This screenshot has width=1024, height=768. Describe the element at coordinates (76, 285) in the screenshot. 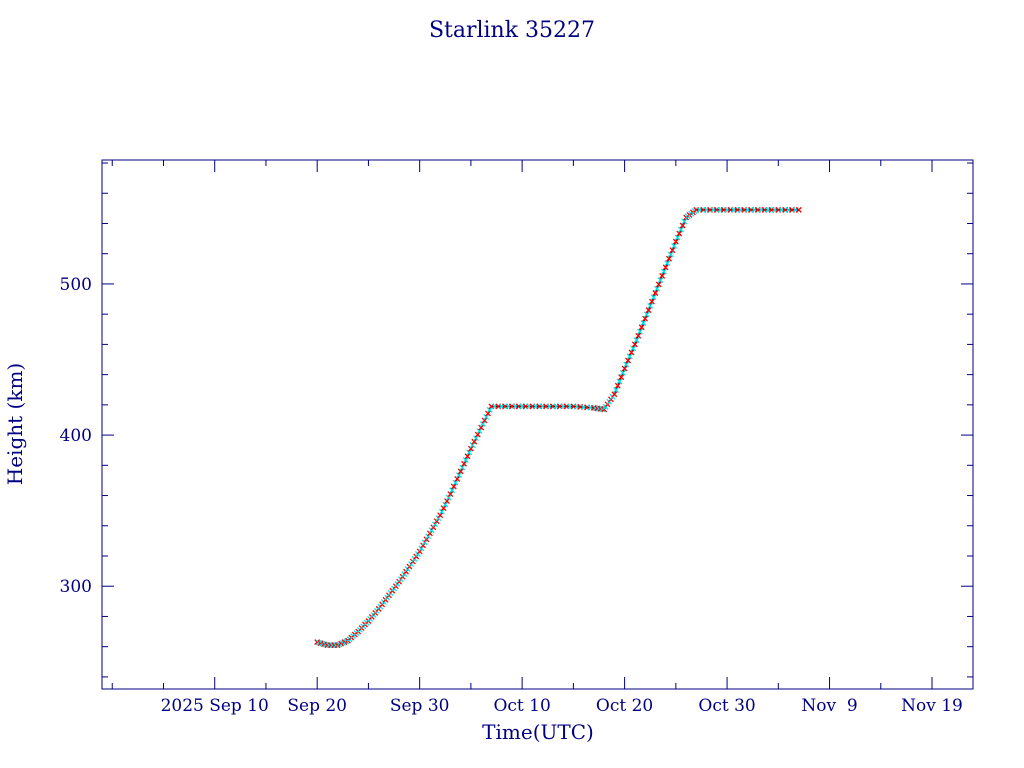

I see `y-tick-label: 500` at that location.